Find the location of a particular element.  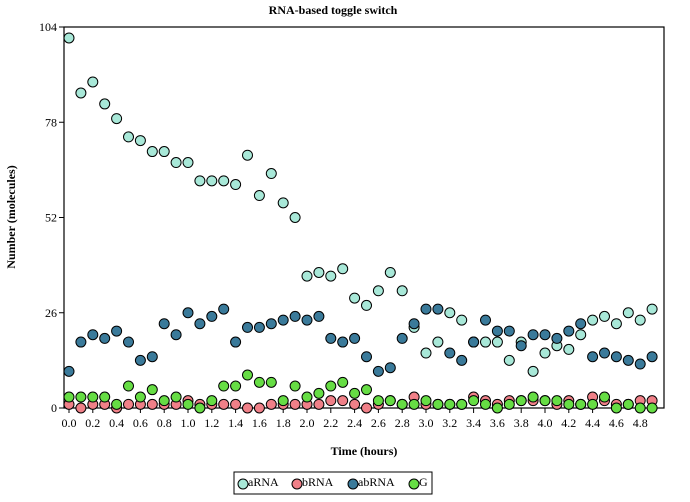

y-tick-label: 52 is located at coordinates (51, 218).